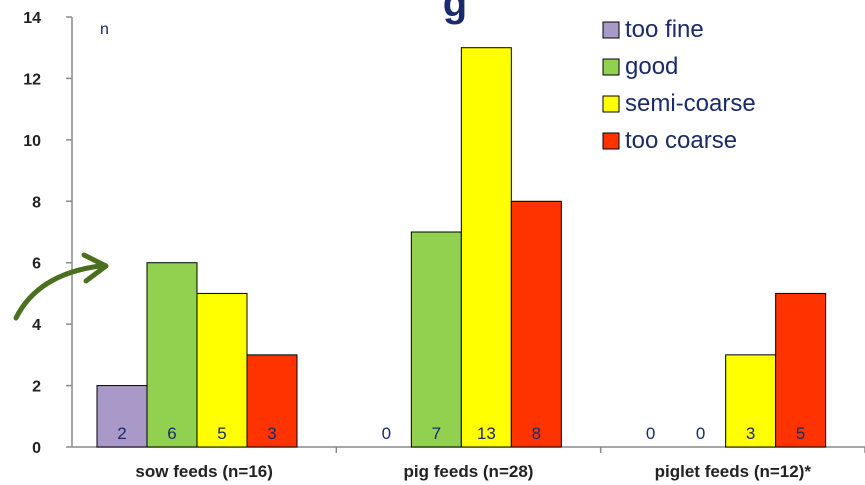 The width and height of the screenshot is (865, 485). I want to click on chart-title-fragment: g, so click(455, 12).